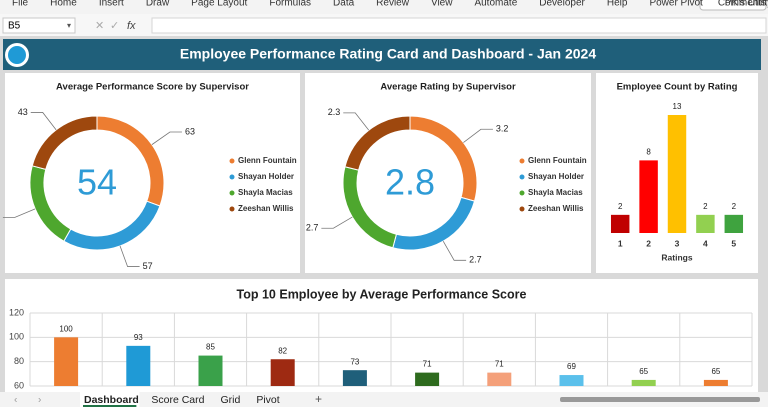  What do you see at coordinates (495, 4) in the screenshot?
I see `menu-item: Automate` at bounding box center [495, 4].